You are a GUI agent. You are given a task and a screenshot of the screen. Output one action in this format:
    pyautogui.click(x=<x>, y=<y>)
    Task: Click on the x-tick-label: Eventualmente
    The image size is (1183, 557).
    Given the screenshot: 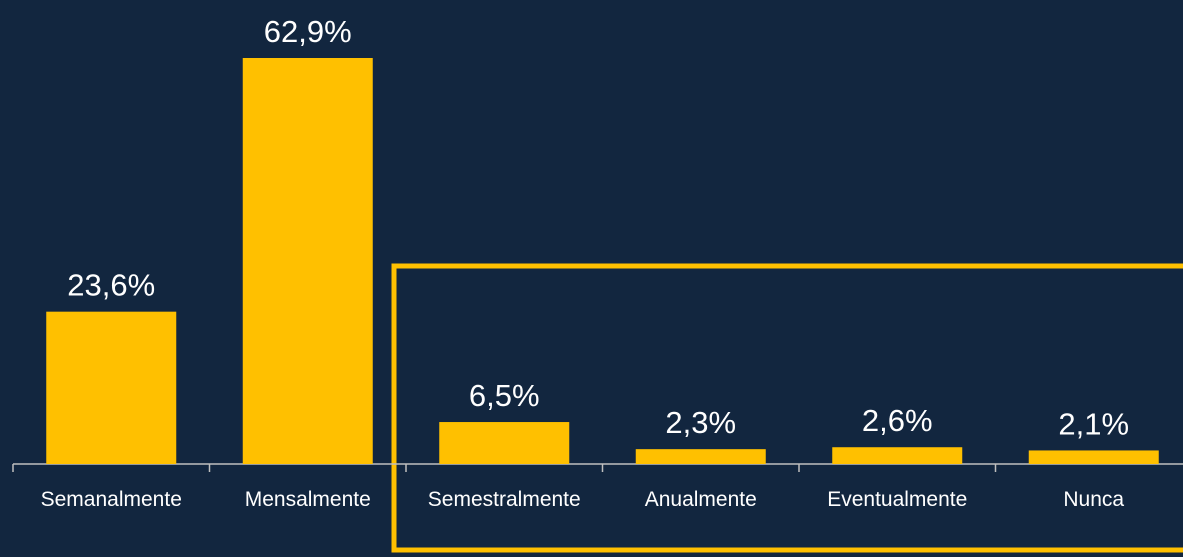 What is the action you would take?
    pyautogui.click(x=897, y=499)
    